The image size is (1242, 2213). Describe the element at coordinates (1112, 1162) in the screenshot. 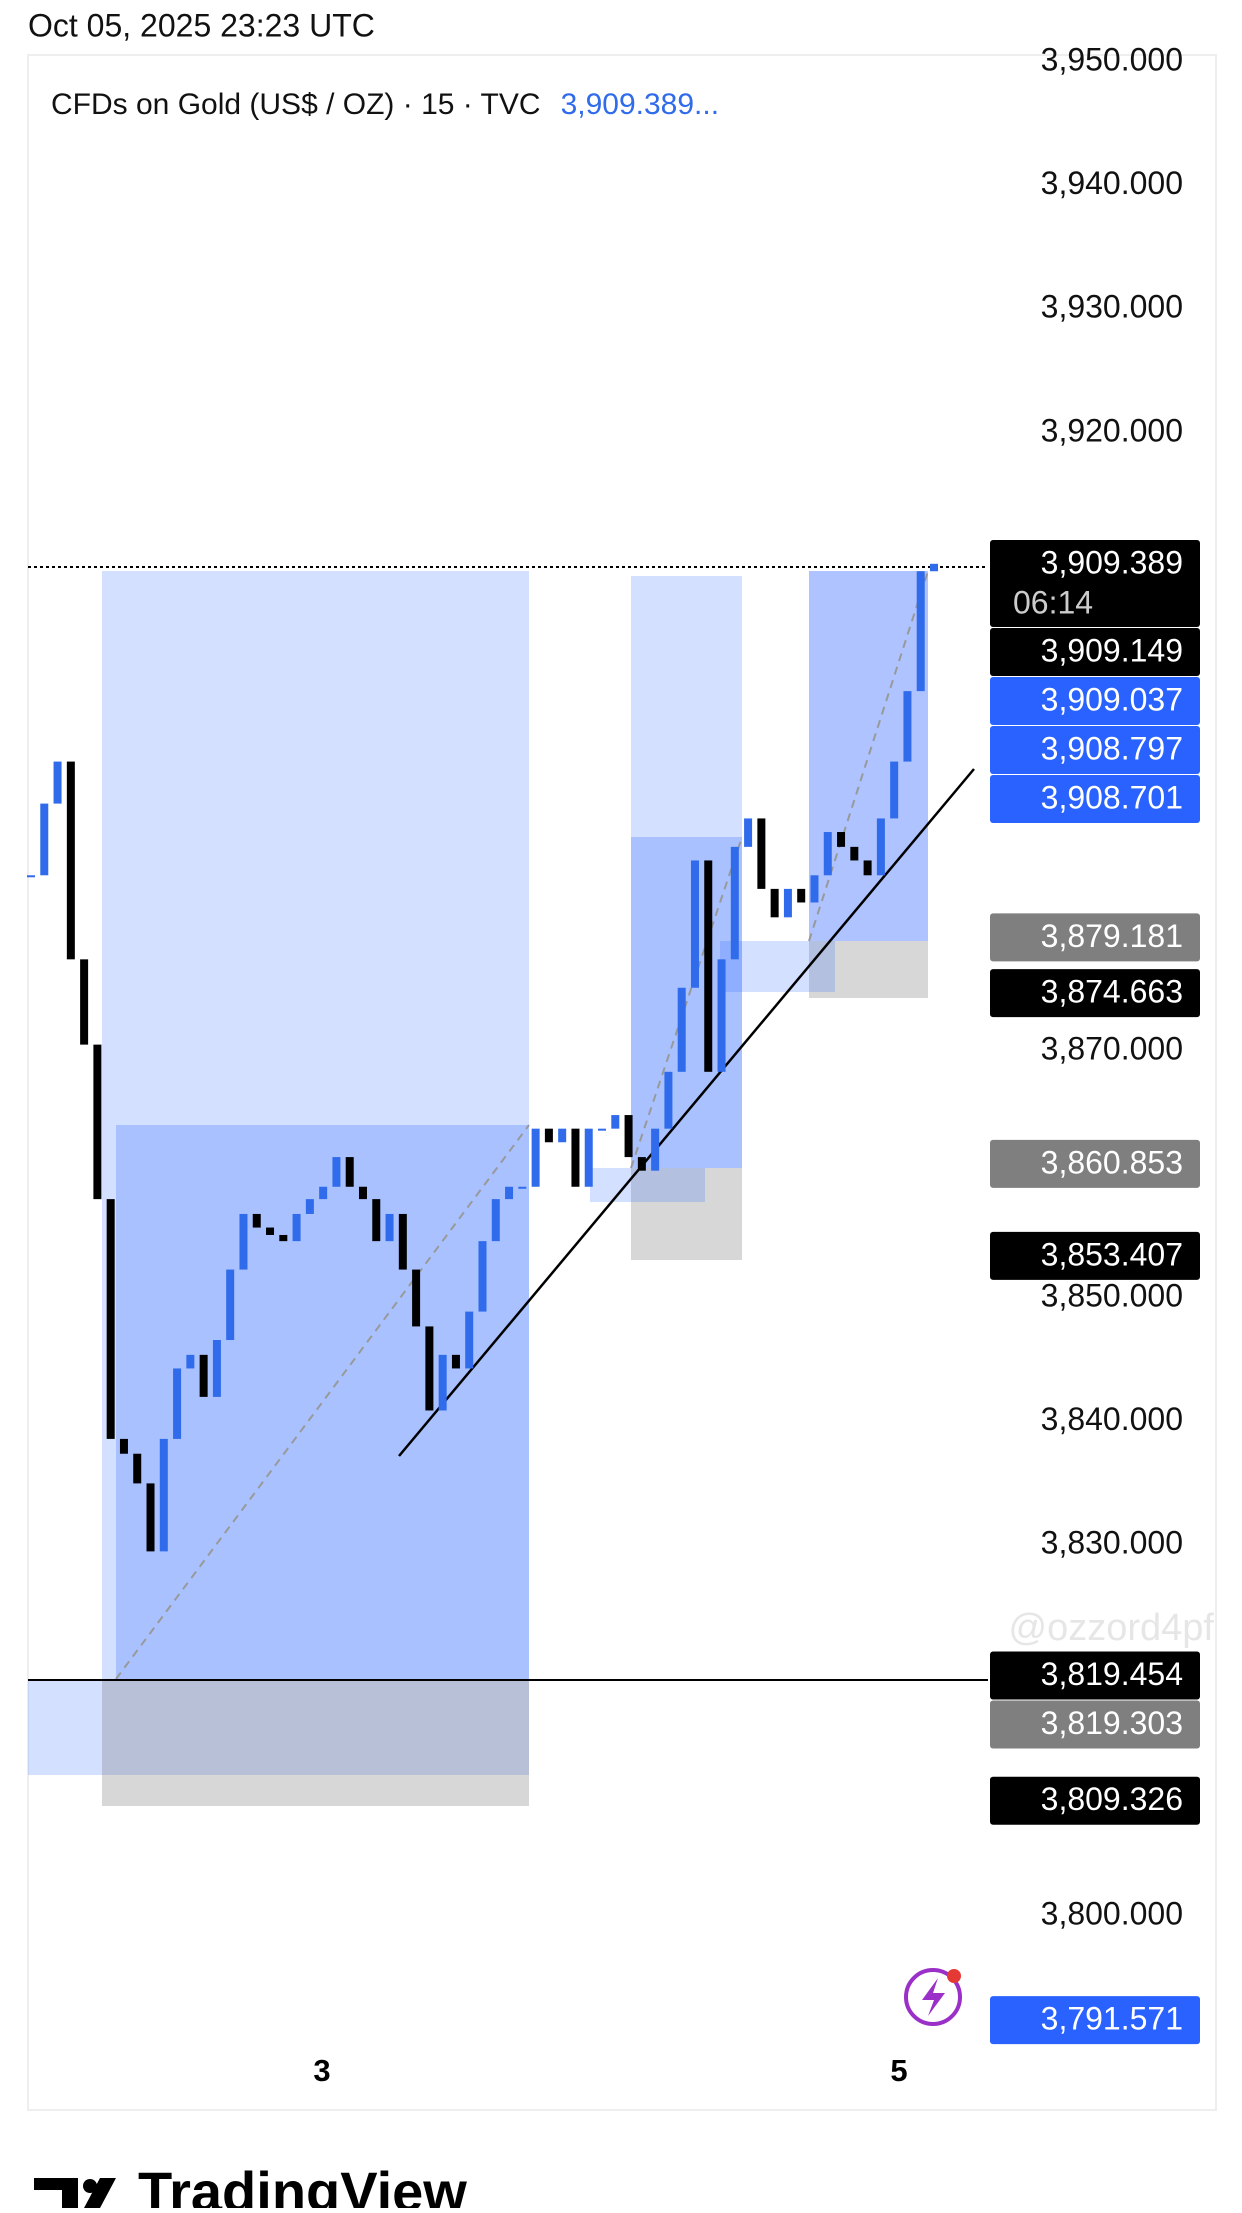

I see `price-label: 3,860.853` at that location.